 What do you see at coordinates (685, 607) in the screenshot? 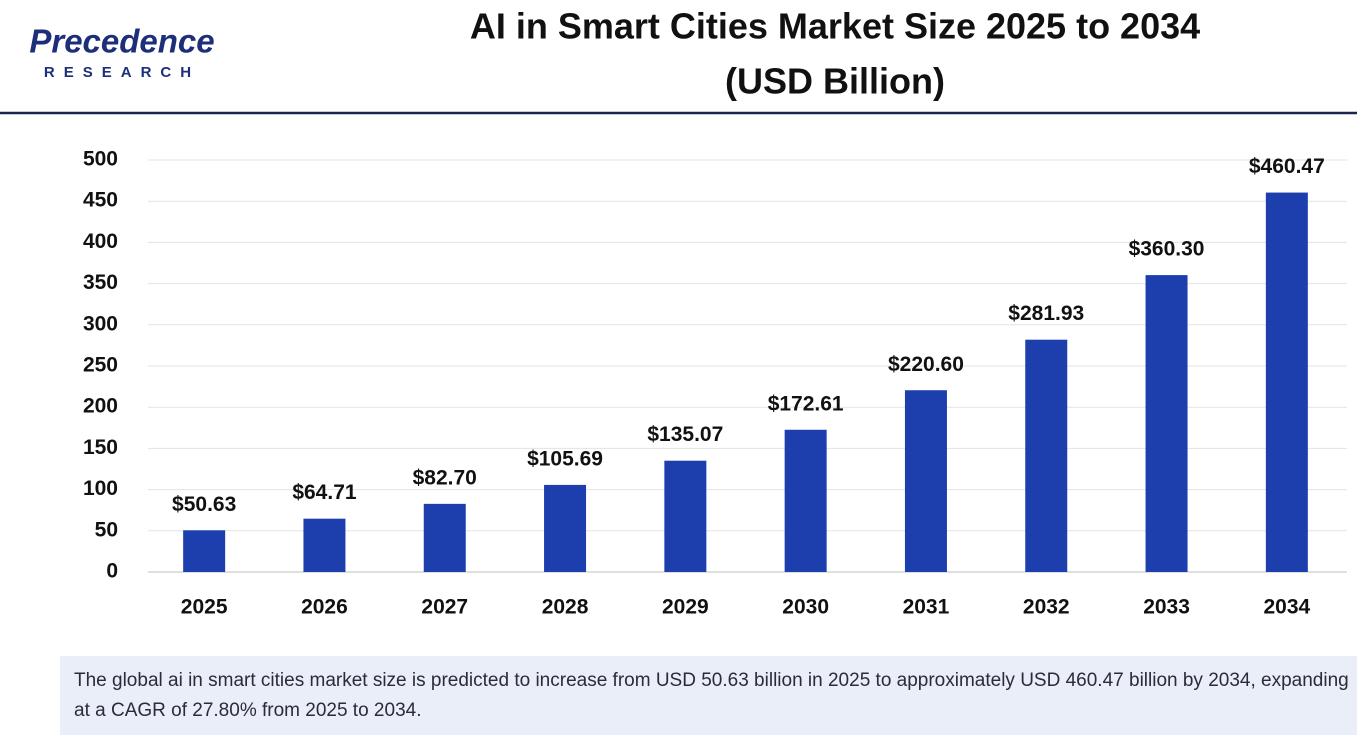
I see `x-tick-label: 2029` at bounding box center [685, 607].